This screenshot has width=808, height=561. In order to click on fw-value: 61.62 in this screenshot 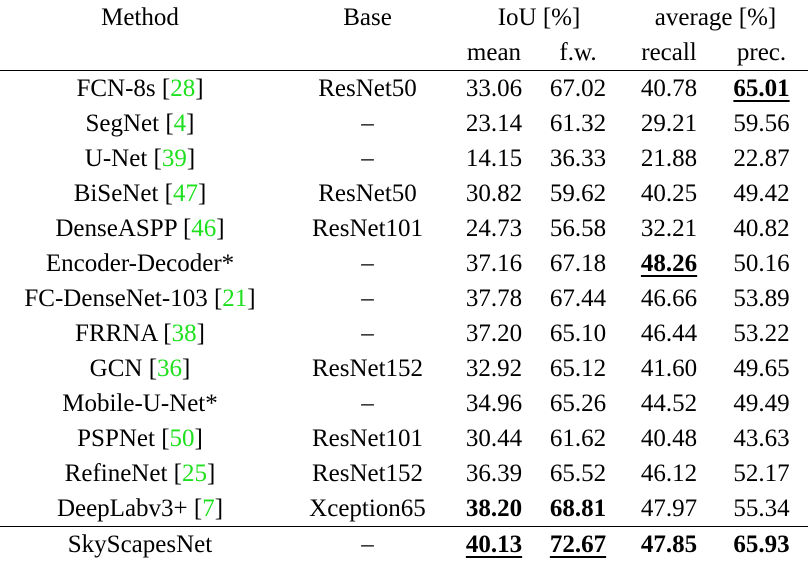, I will do `click(578, 438)`.